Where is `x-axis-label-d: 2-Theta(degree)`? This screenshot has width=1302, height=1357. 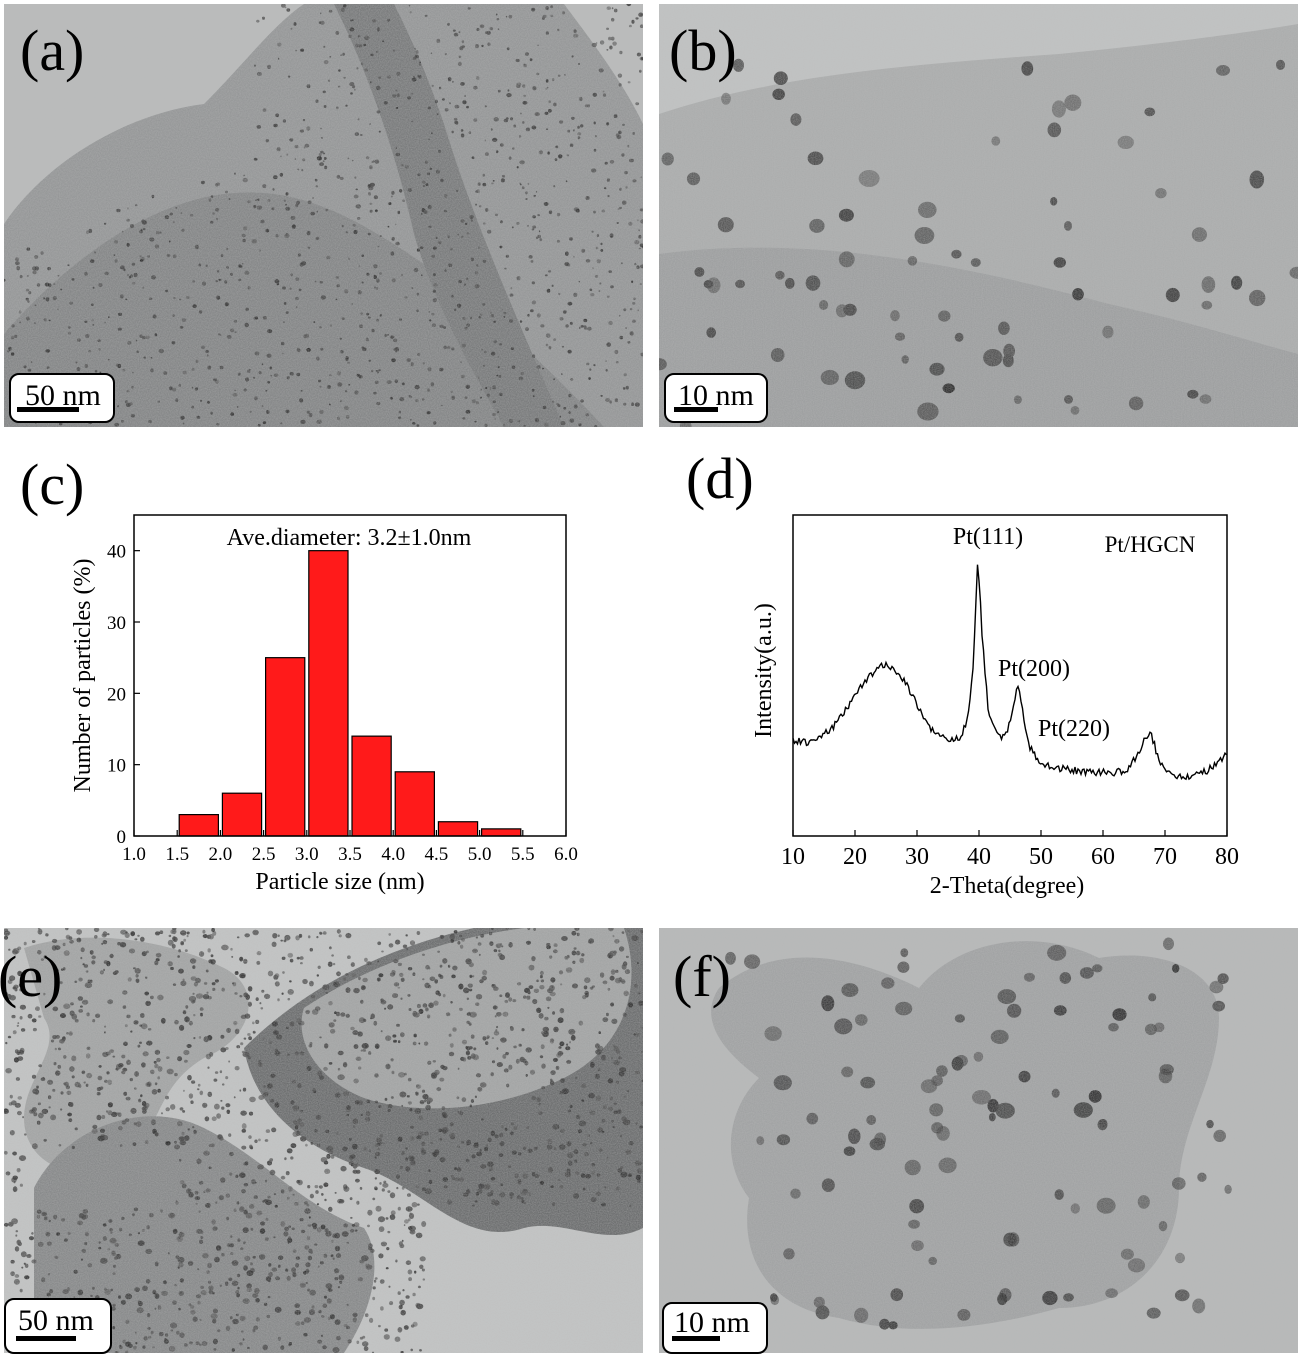
x-axis-label-d: 2-Theta(degree) is located at coordinates (1007, 886).